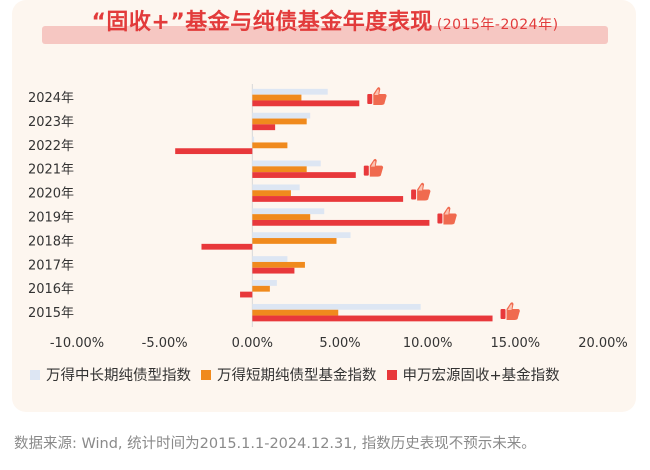  I want to click on legend-swatch-series2, so click(206, 374).